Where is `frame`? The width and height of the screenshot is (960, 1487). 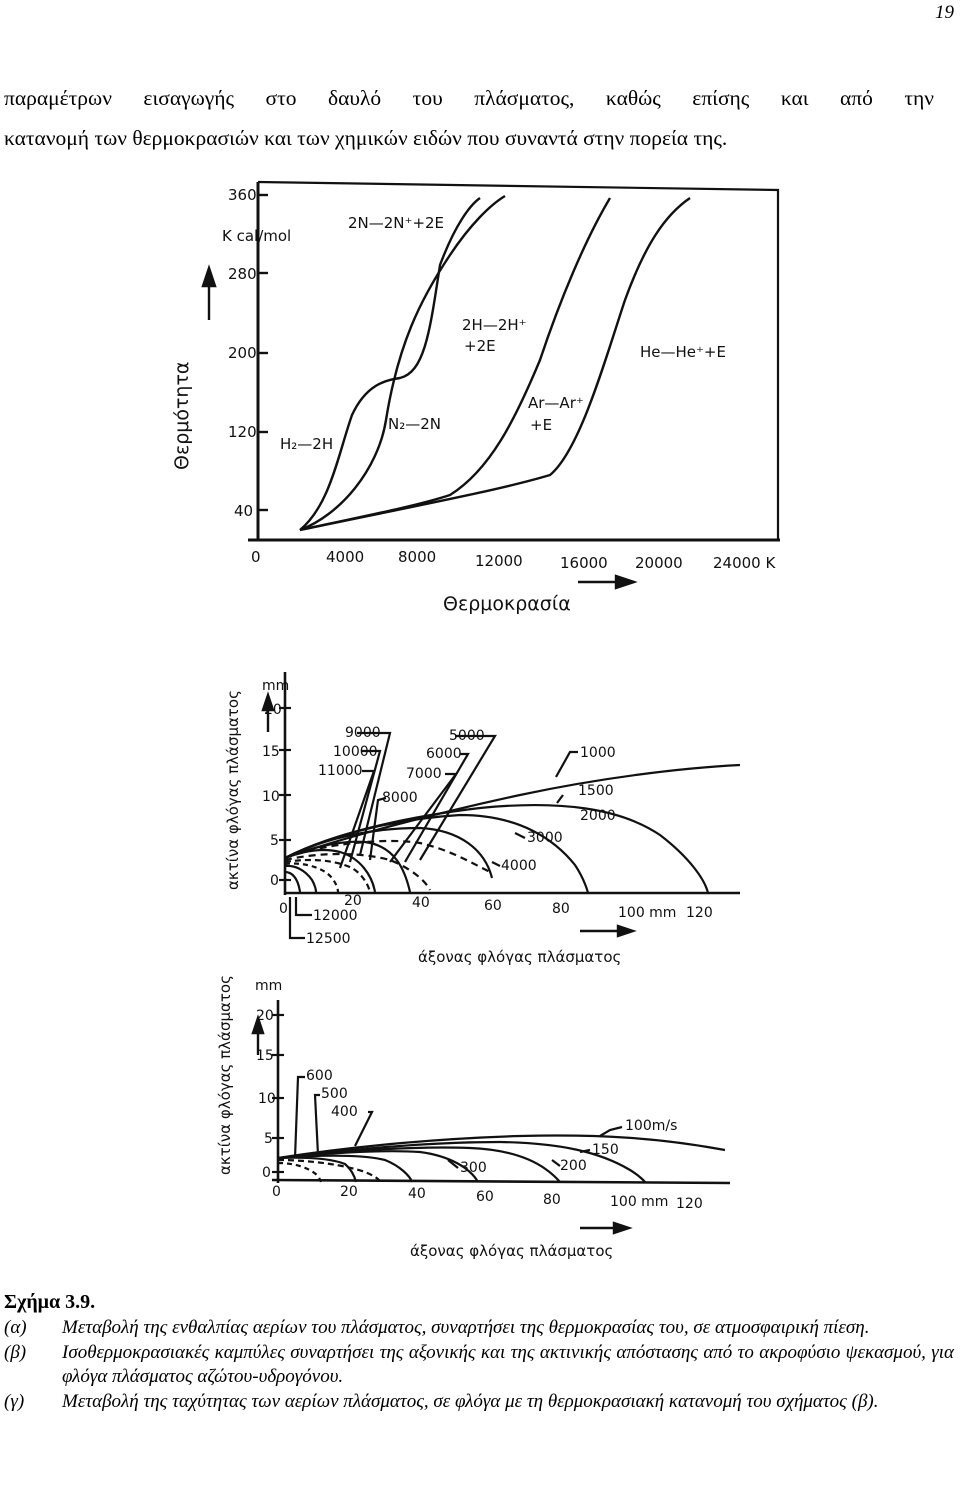
frame is located at coordinates (518, 360).